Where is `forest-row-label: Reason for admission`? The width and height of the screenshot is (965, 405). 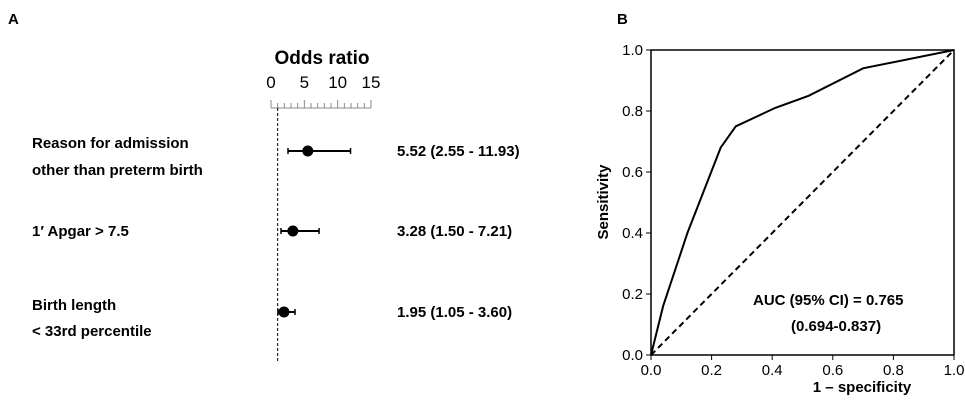
forest-row-label: Reason for admission is located at coordinates (110, 143).